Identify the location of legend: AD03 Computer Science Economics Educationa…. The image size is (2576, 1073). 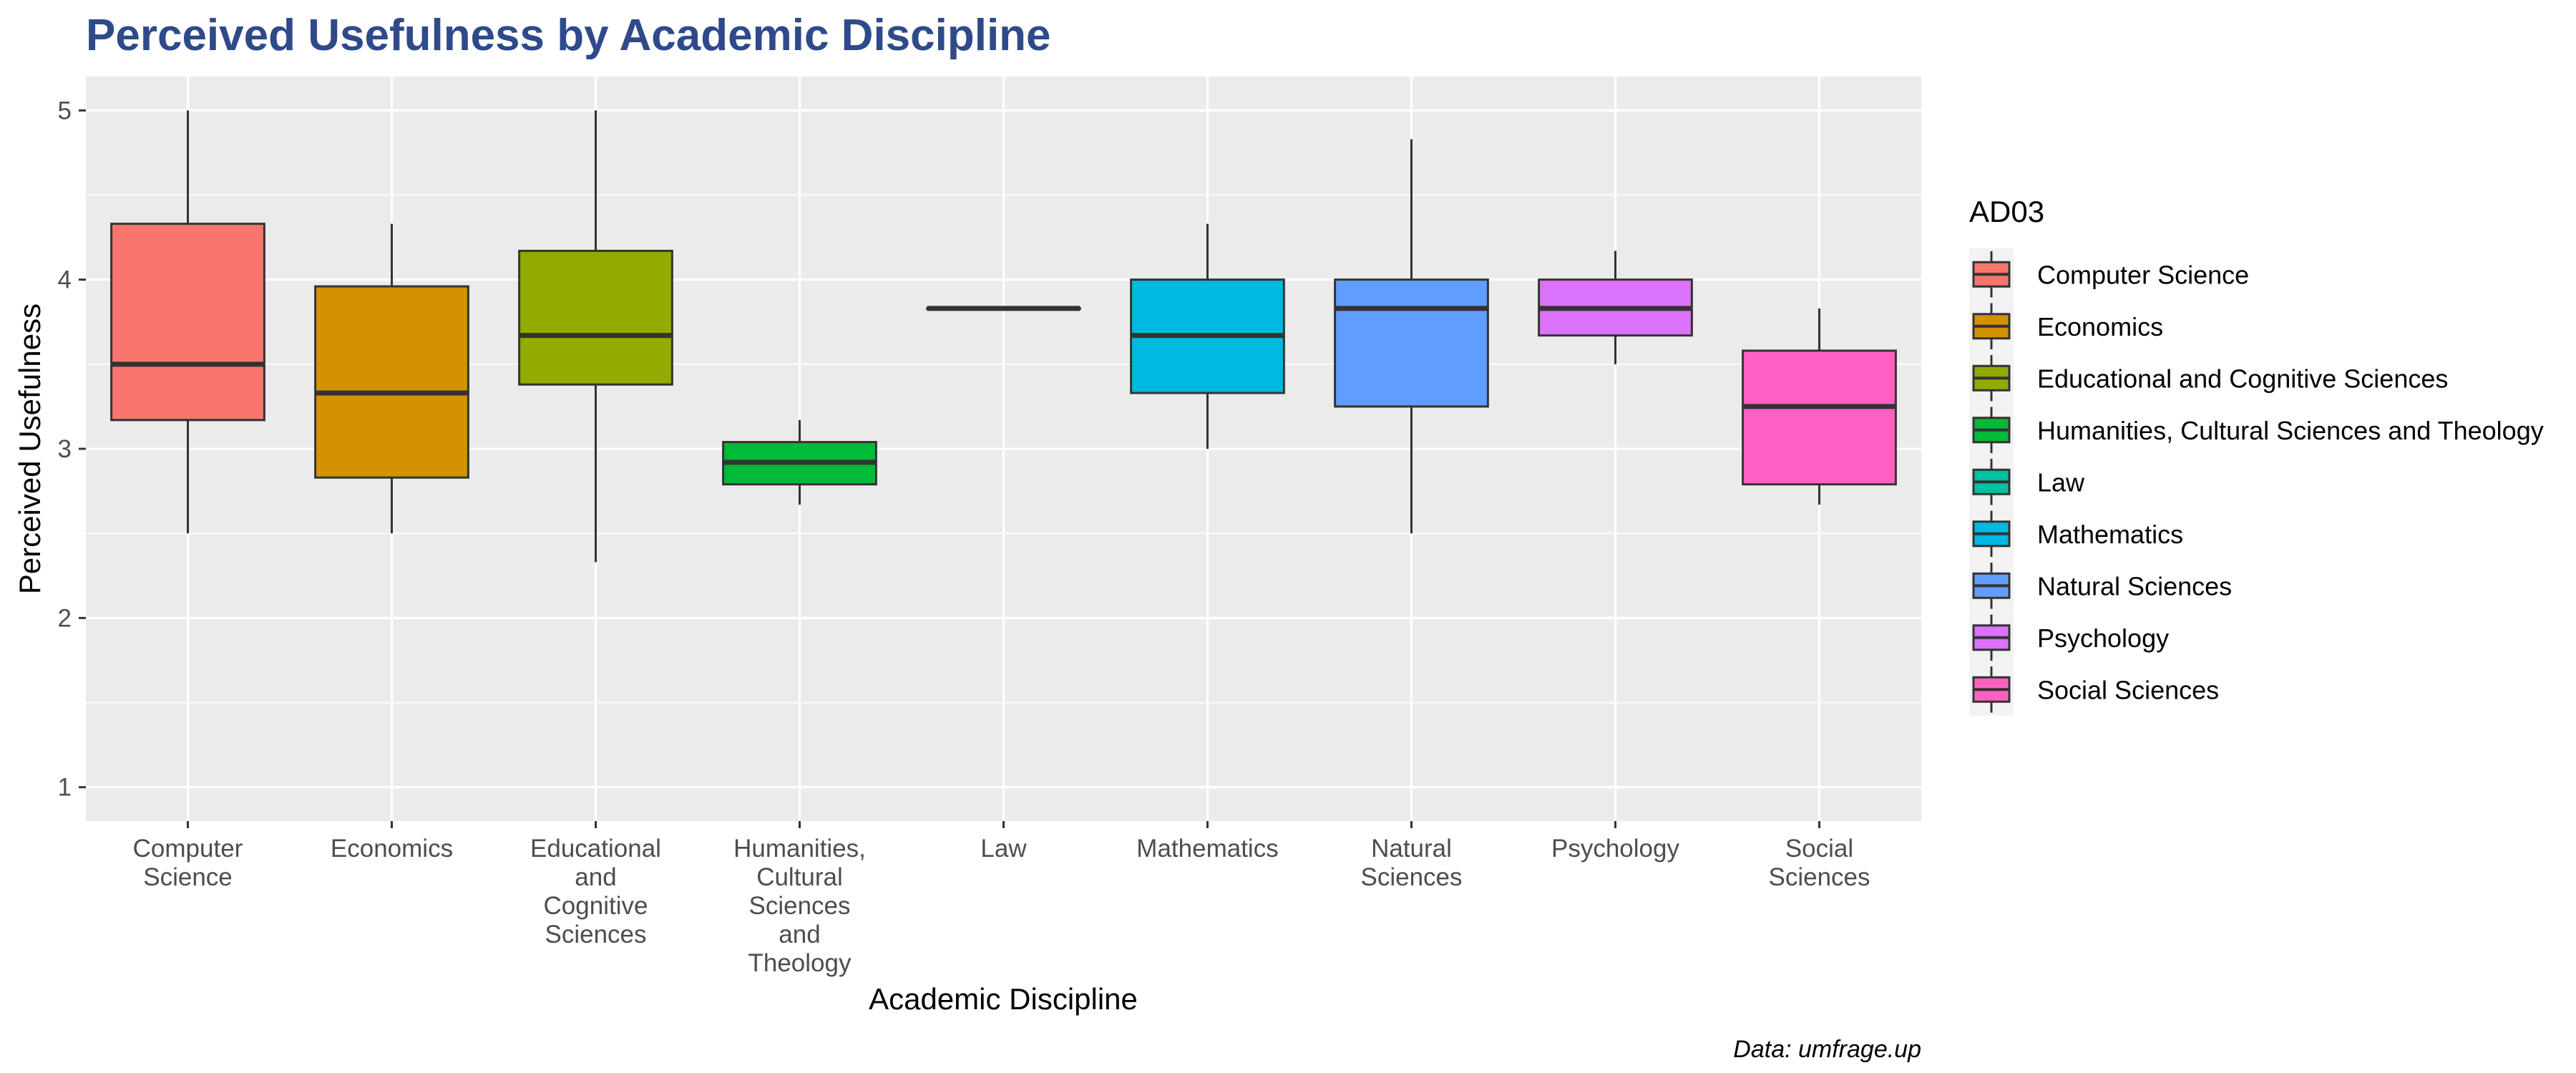
(2256, 455).